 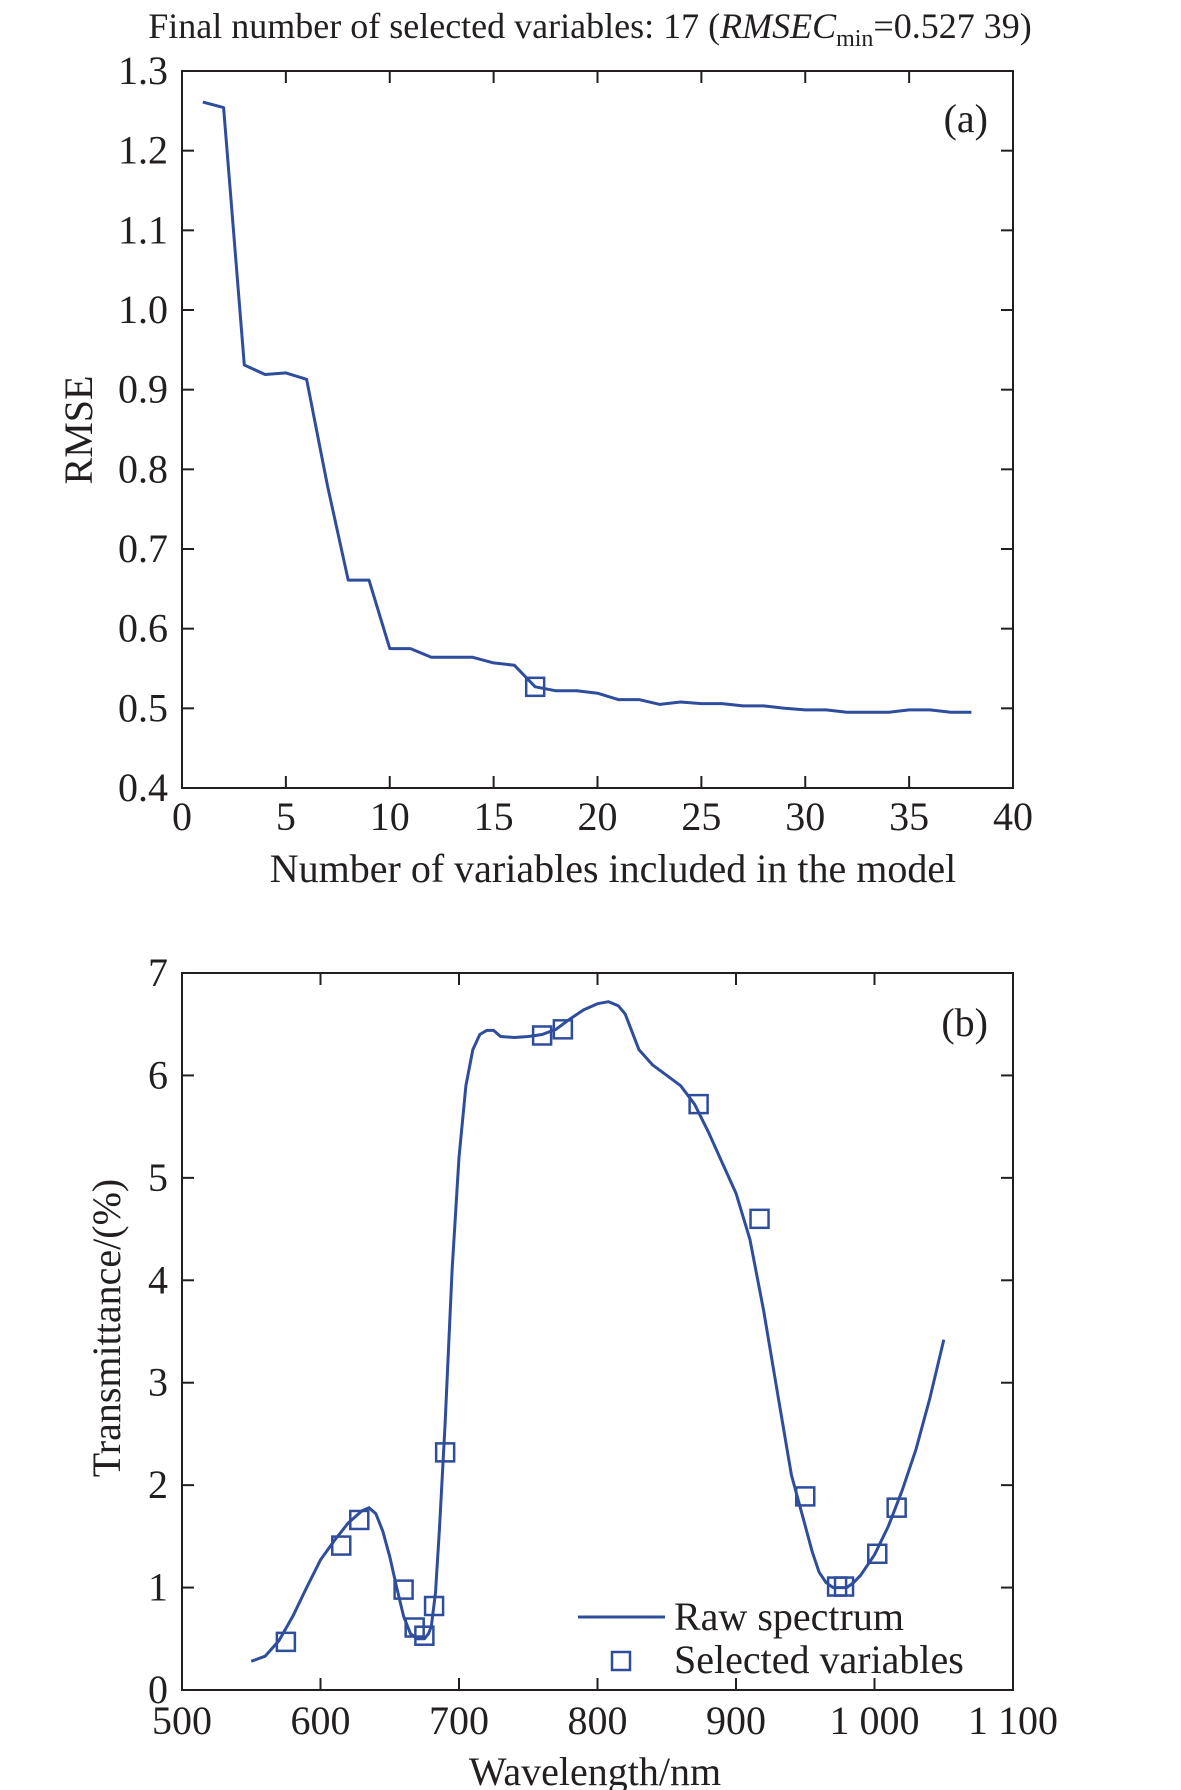 What do you see at coordinates (1013, 1720) in the screenshot?
I see `panel-b-x-tick-label: 1 100` at bounding box center [1013, 1720].